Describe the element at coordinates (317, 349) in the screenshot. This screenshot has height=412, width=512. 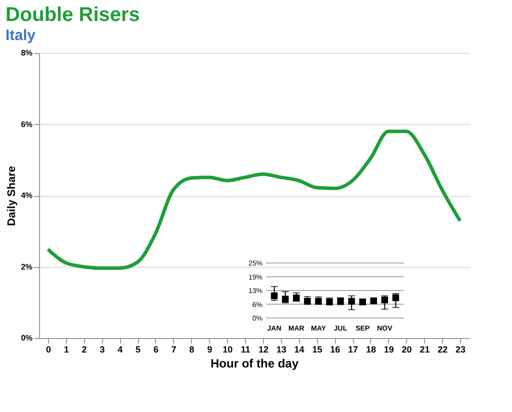
I see `x-tick-label: 15` at that location.